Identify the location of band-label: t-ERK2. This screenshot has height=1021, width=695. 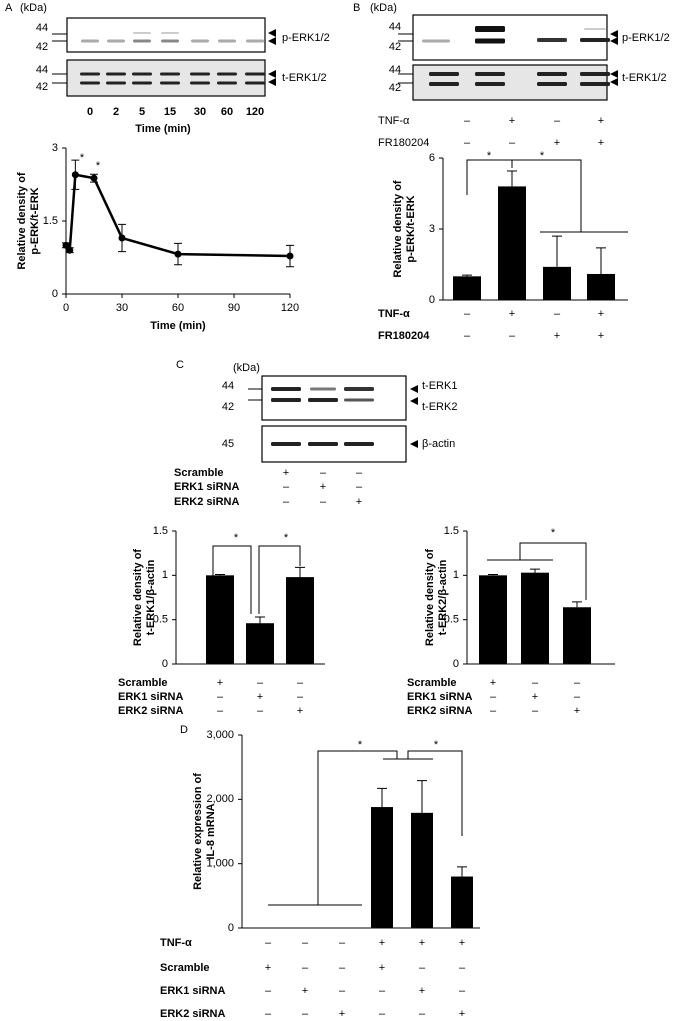
(439, 407).